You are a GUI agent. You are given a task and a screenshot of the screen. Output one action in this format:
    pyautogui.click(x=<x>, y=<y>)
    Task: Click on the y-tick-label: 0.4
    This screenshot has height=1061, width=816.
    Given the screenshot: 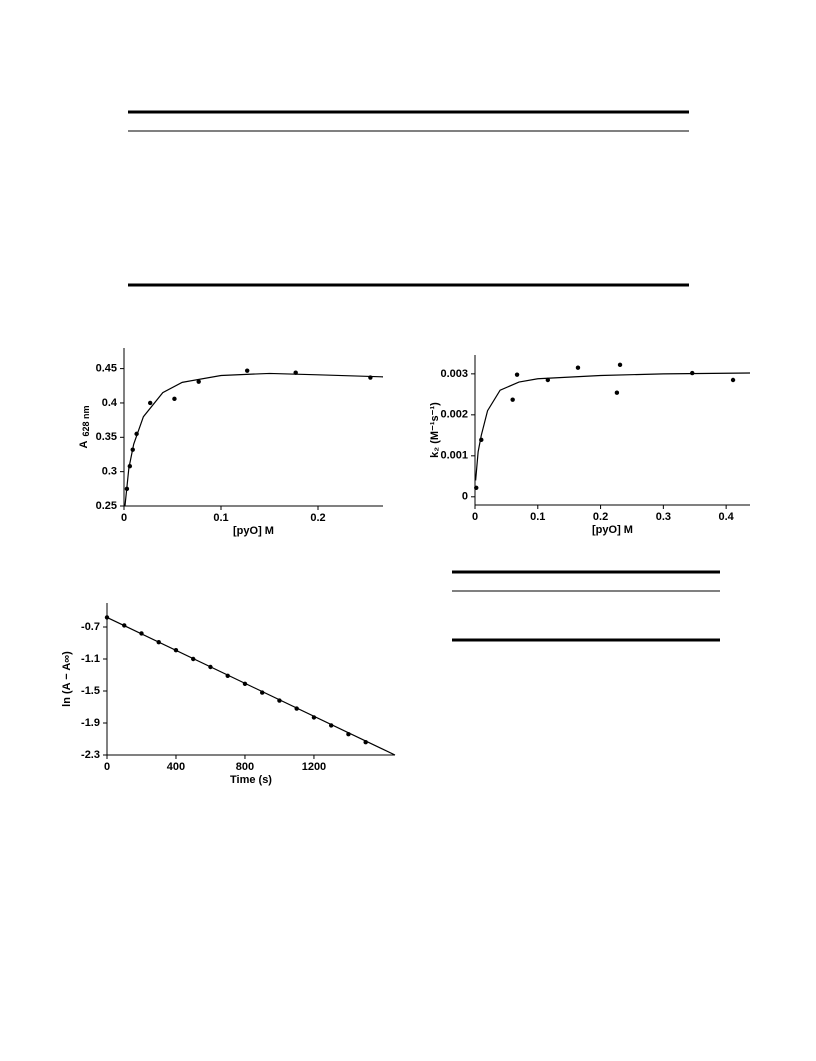 What is the action you would take?
    pyautogui.click(x=110, y=403)
    